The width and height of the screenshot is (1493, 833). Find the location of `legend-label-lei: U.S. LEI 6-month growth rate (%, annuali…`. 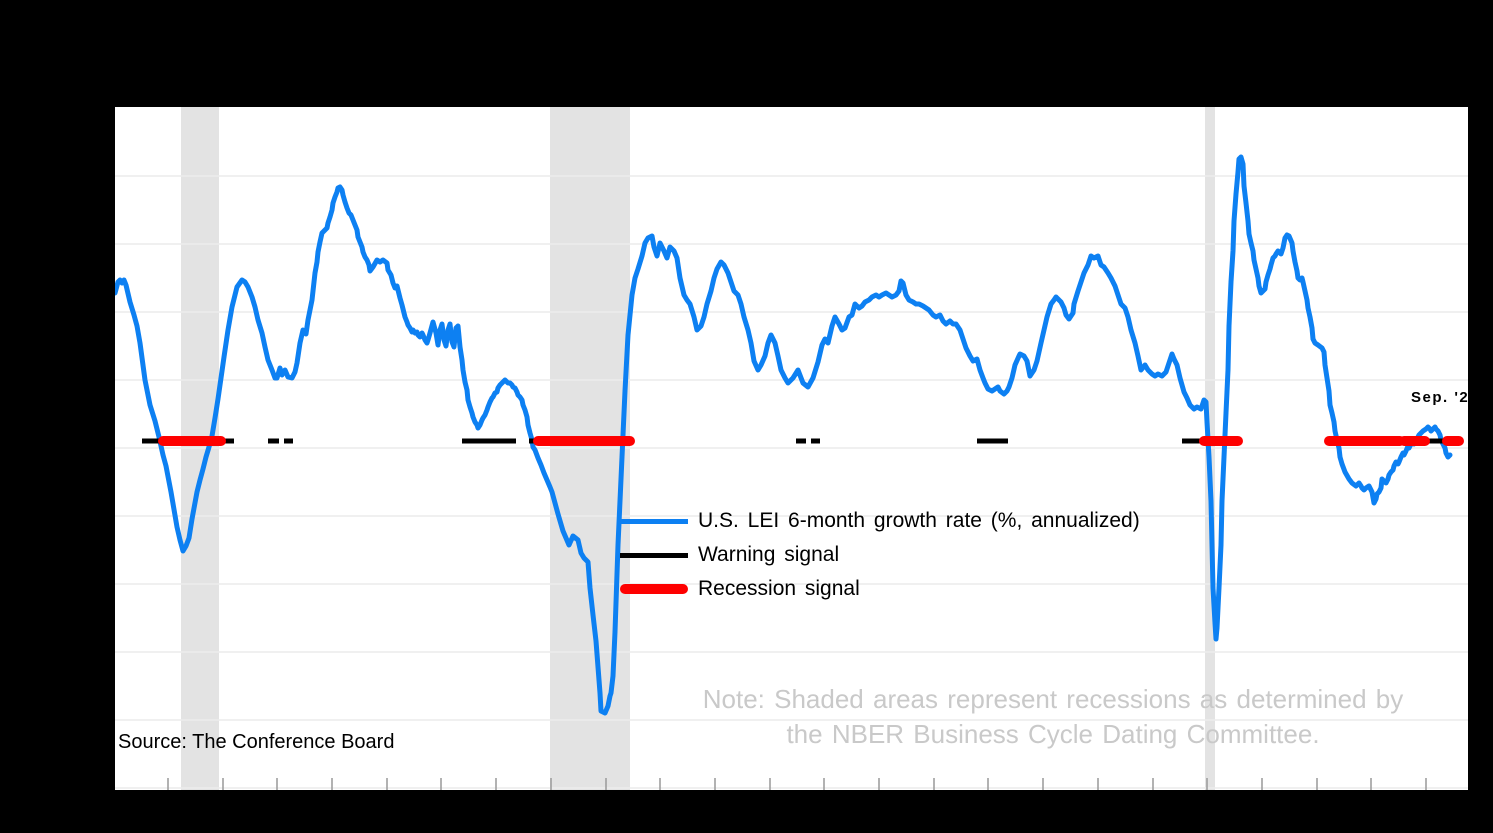

legend-label-lei: U.S. LEI 6-month growth rate (%, annuali… is located at coordinates (919, 520).